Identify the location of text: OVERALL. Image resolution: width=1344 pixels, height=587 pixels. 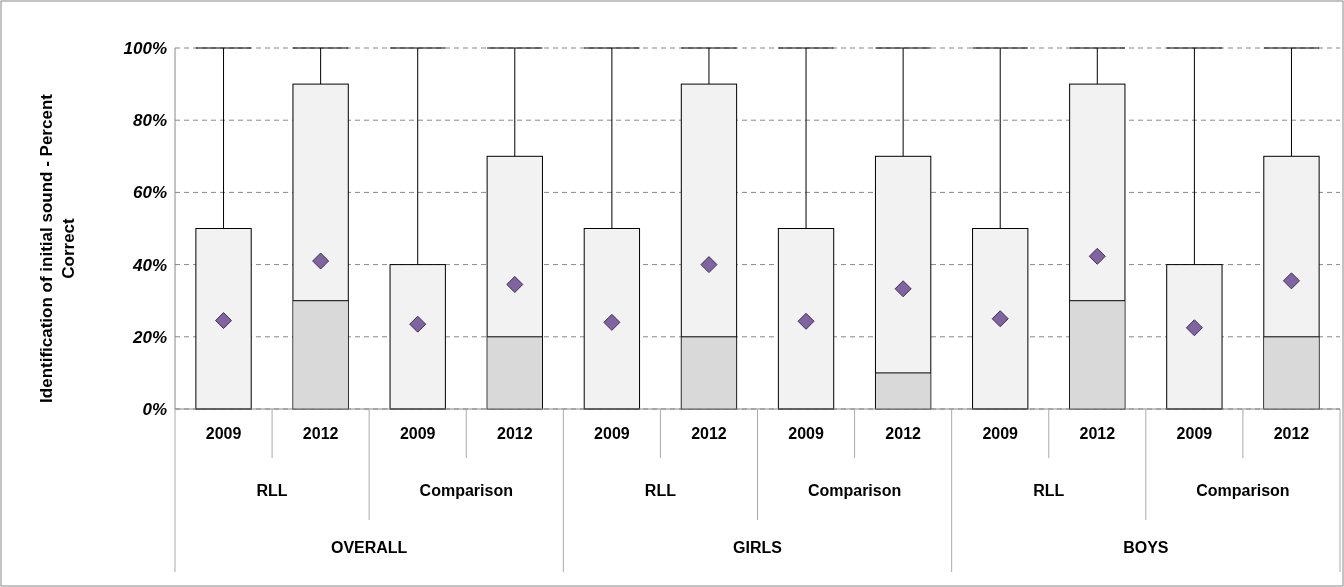
(369, 547).